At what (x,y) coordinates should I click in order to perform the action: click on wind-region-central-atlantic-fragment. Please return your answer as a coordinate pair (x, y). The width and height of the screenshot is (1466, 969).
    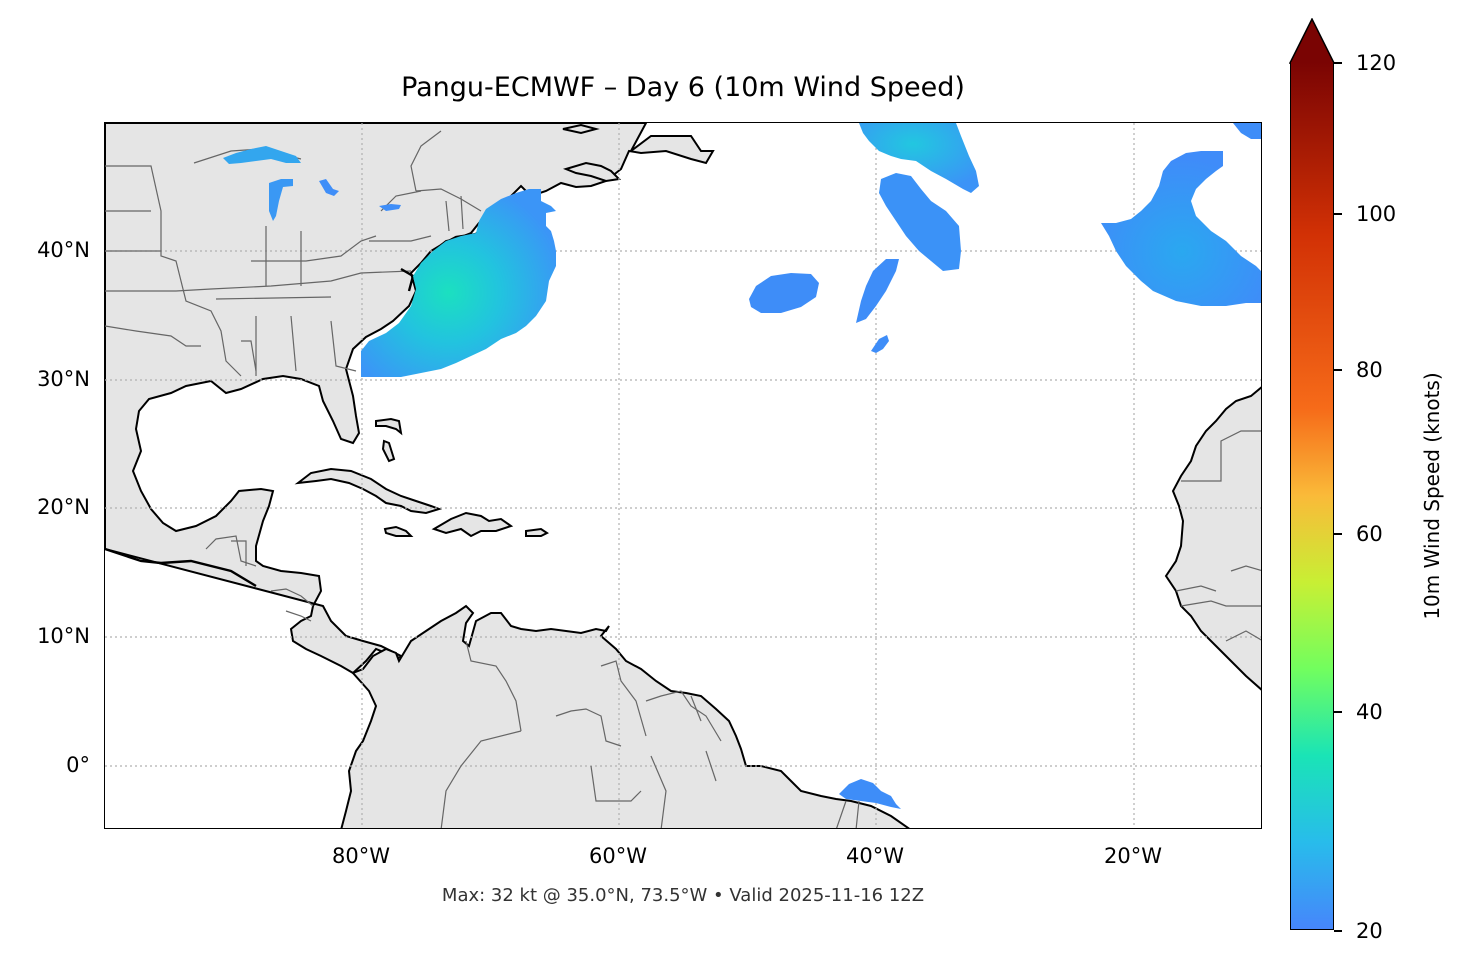
    Looking at the image, I should click on (880, 344).